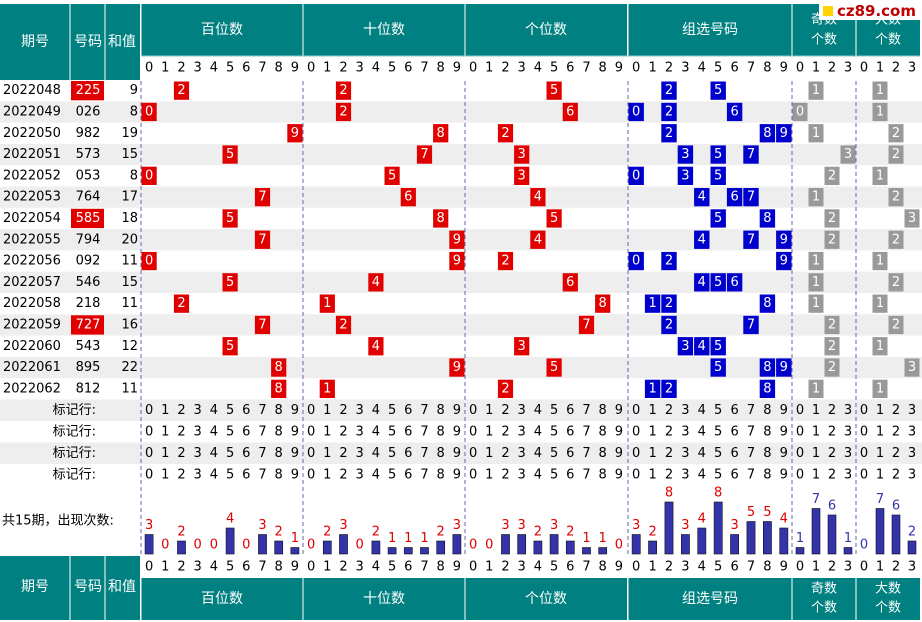 This screenshot has height=622, width=922. What do you see at coordinates (181, 303) in the screenshot?
I see `hundreds-ball: 2` at bounding box center [181, 303].